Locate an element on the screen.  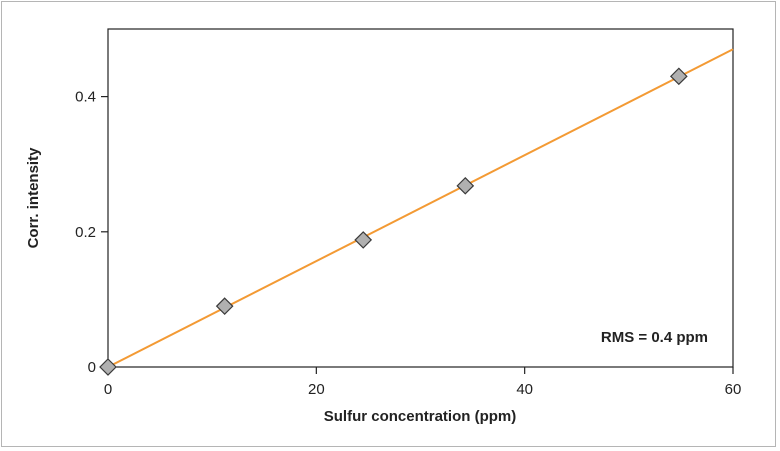
y-axis-ticks: 0 0.2 0.4 is located at coordinates (91, 232).